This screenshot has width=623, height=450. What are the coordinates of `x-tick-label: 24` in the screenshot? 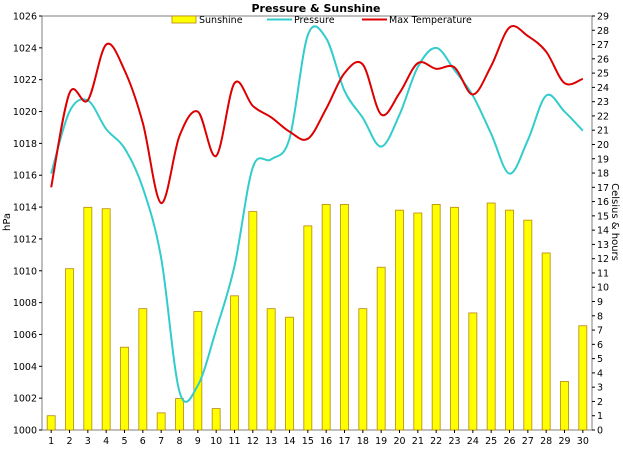 It's located at (473, 441).